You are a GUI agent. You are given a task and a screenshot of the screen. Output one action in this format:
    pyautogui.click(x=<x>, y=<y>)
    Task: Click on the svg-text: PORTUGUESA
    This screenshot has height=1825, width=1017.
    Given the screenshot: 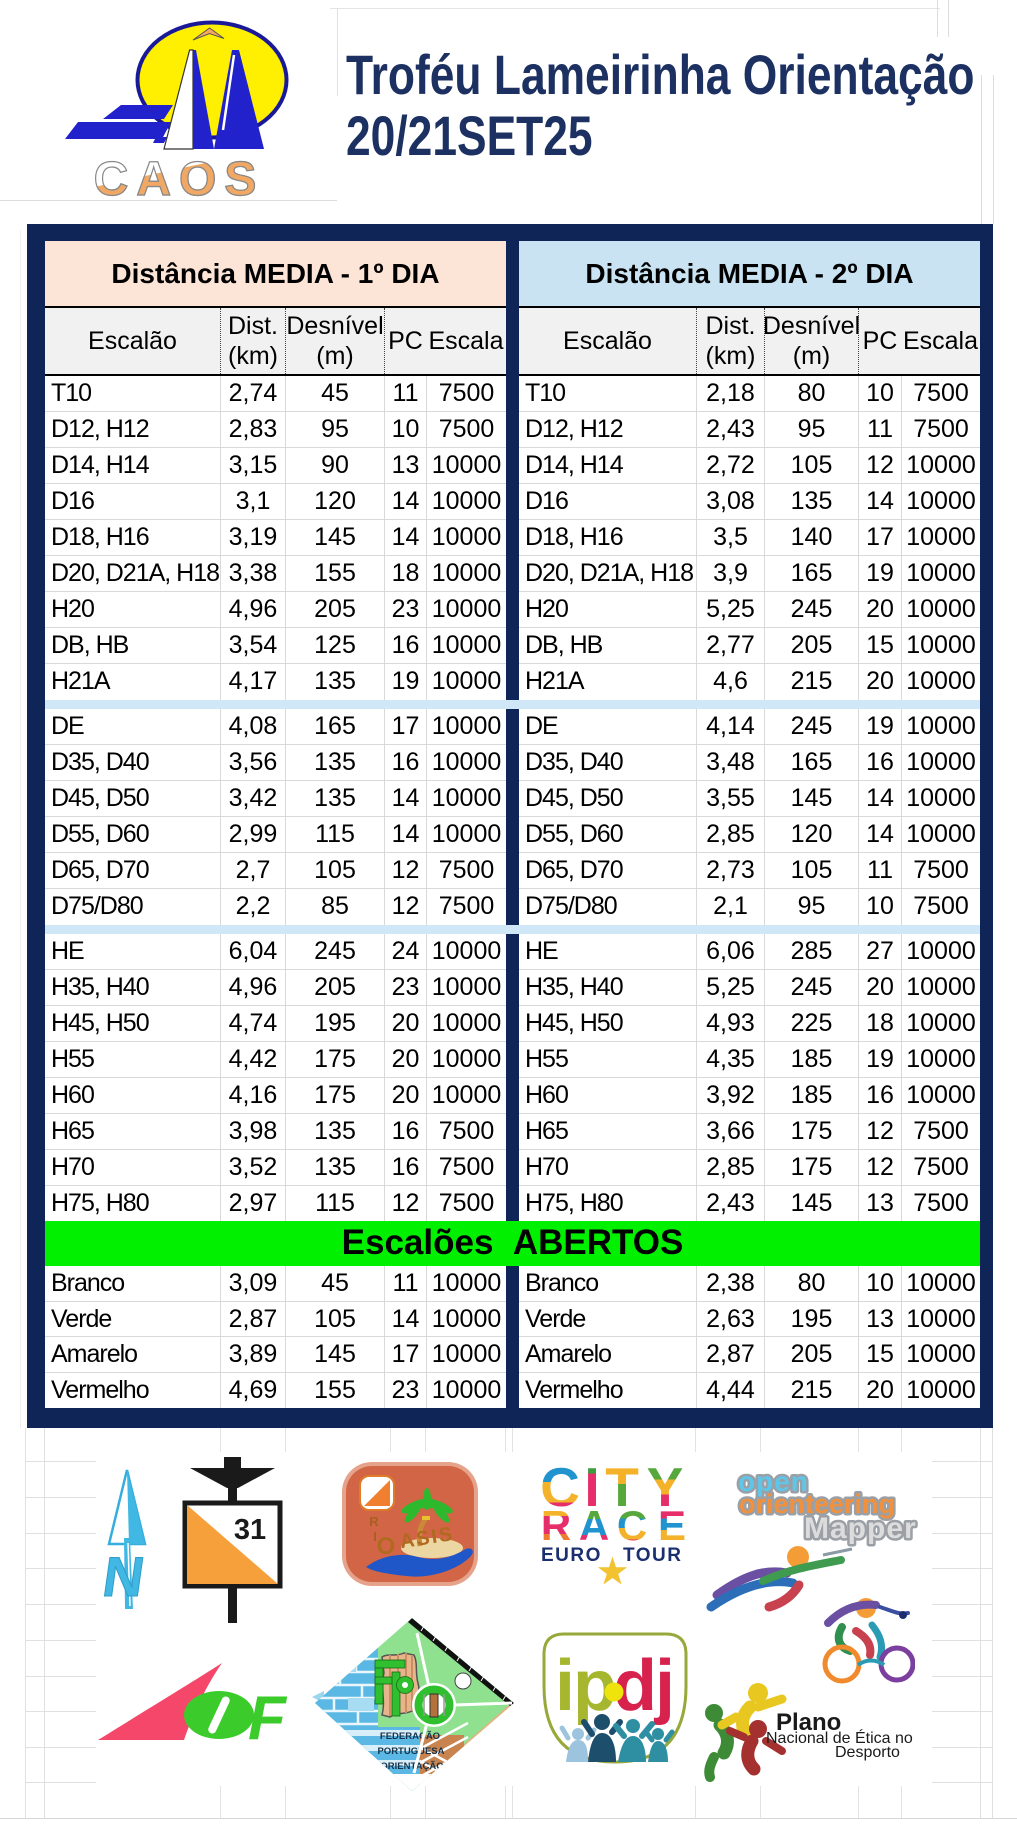 What is the action you would take?
    pyautogui.click(x=410, y=1751)
    